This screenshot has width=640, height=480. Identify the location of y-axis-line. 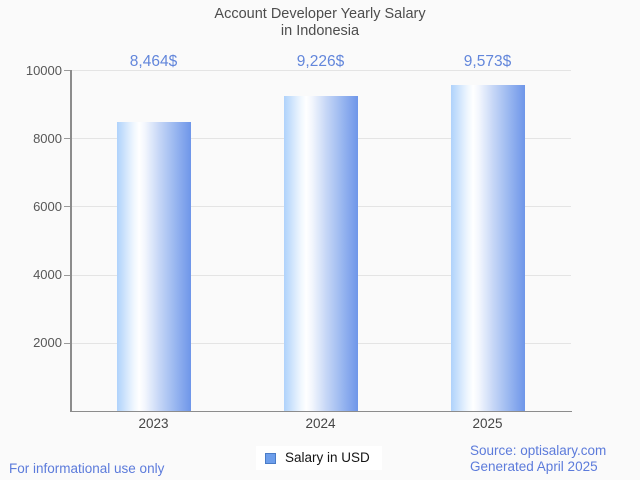
(71, 240).